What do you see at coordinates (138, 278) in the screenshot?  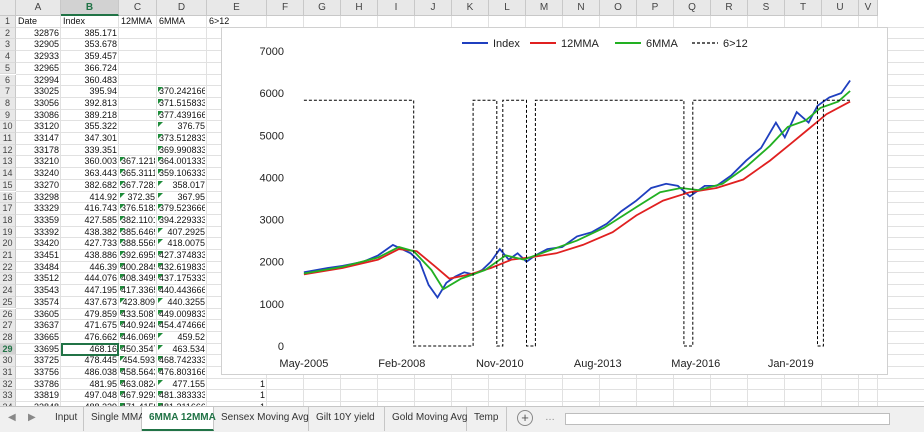 I see `cell-c23: 408.3495` at bounding box center [138, 278].